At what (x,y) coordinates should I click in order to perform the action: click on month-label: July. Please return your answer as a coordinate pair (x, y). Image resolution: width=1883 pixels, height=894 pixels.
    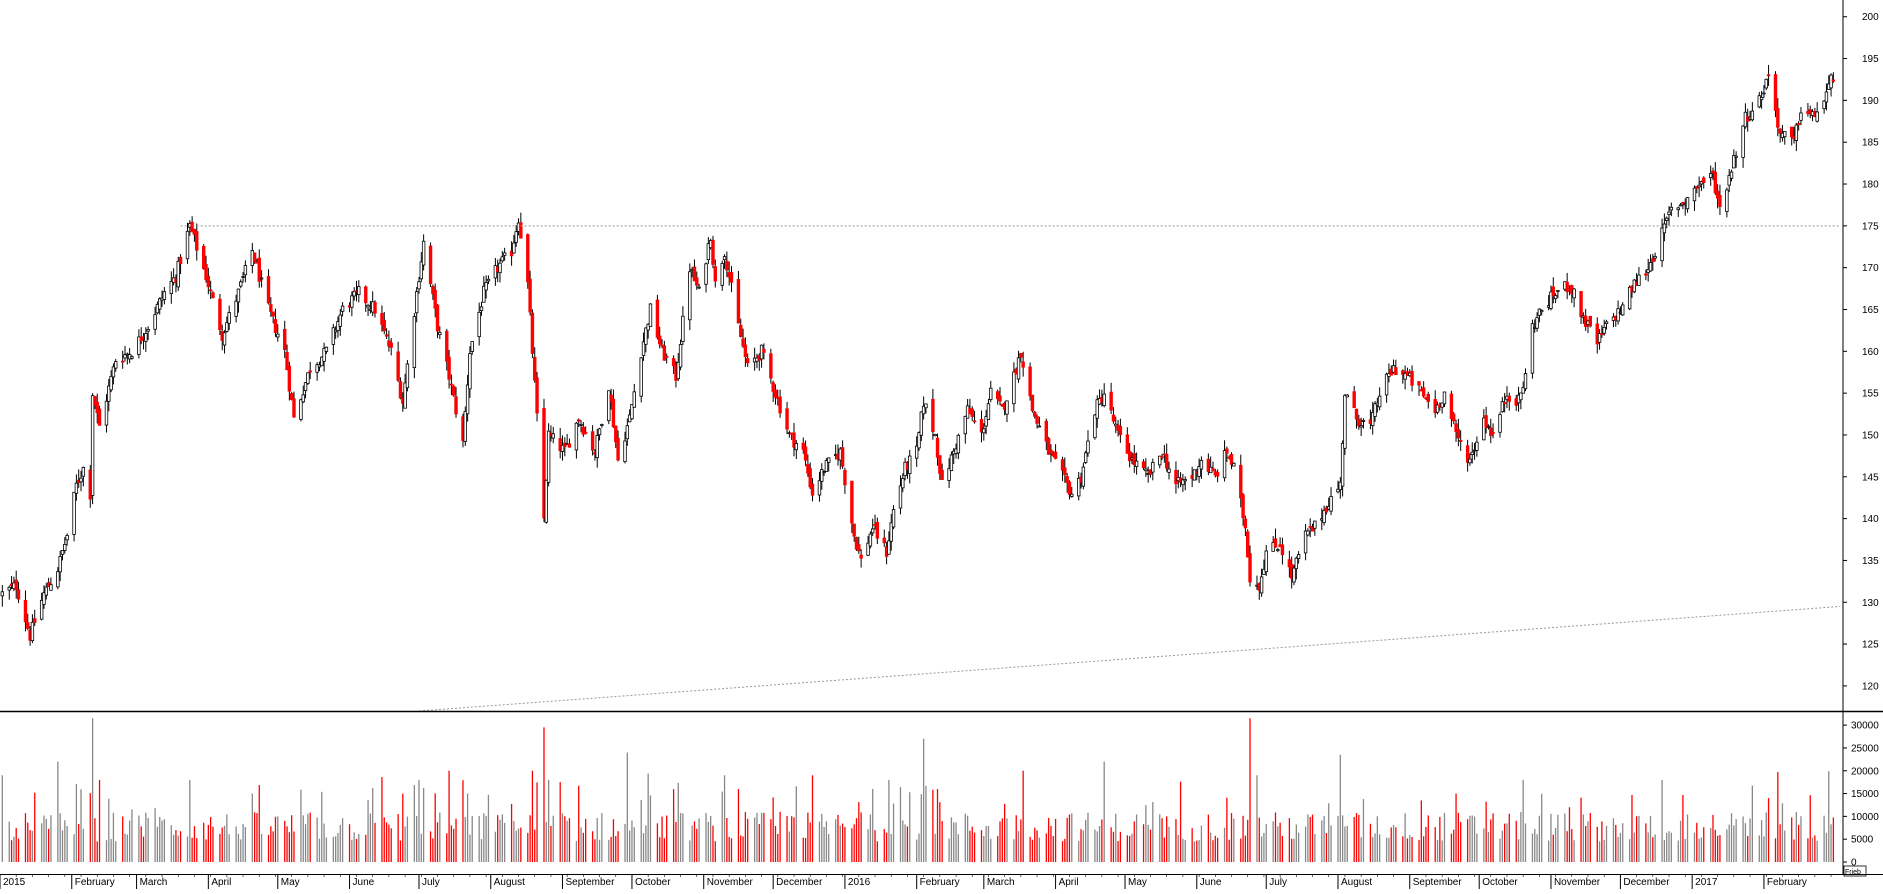
    Looking at the image, I should click on (431, 882).